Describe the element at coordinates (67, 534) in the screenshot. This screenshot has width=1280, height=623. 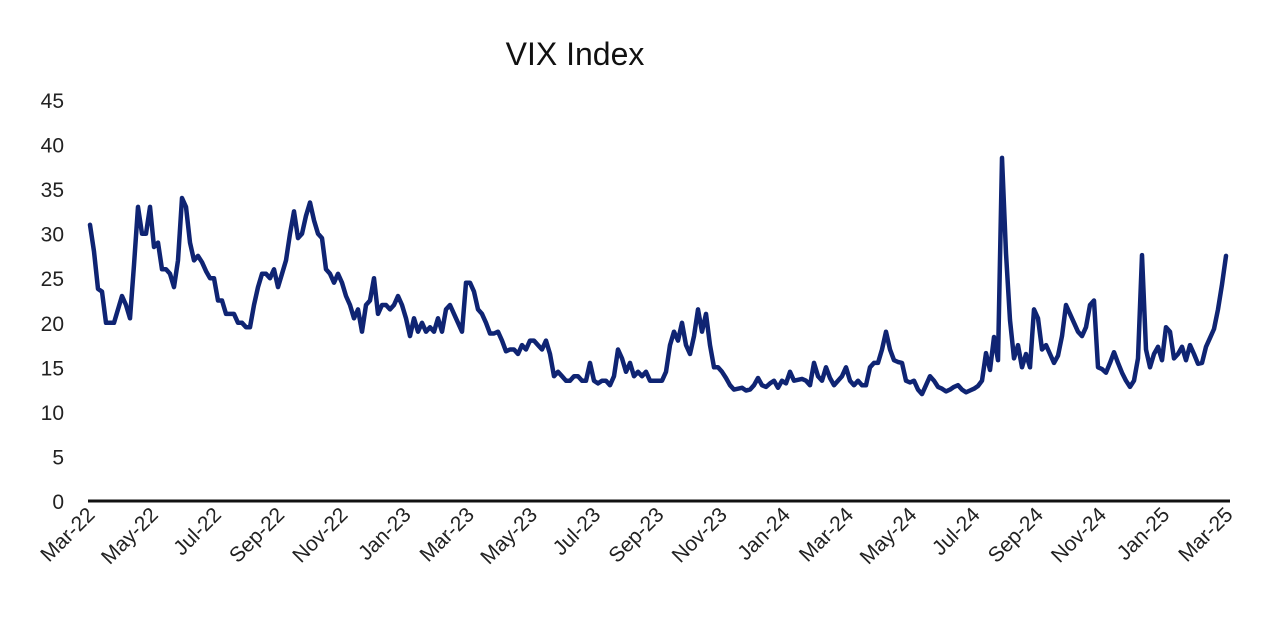
I see `x-tick-label: Mar-22` at that location.